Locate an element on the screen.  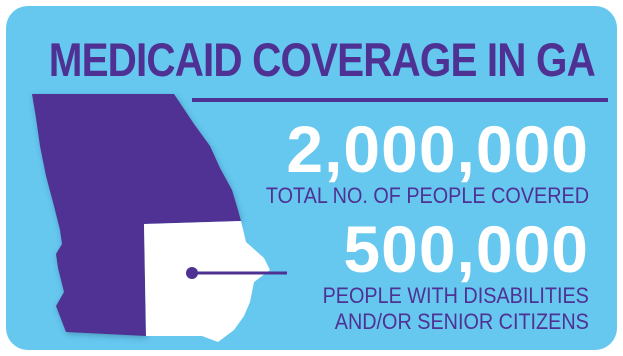
connector-dot is located at coordinates (192, 273).